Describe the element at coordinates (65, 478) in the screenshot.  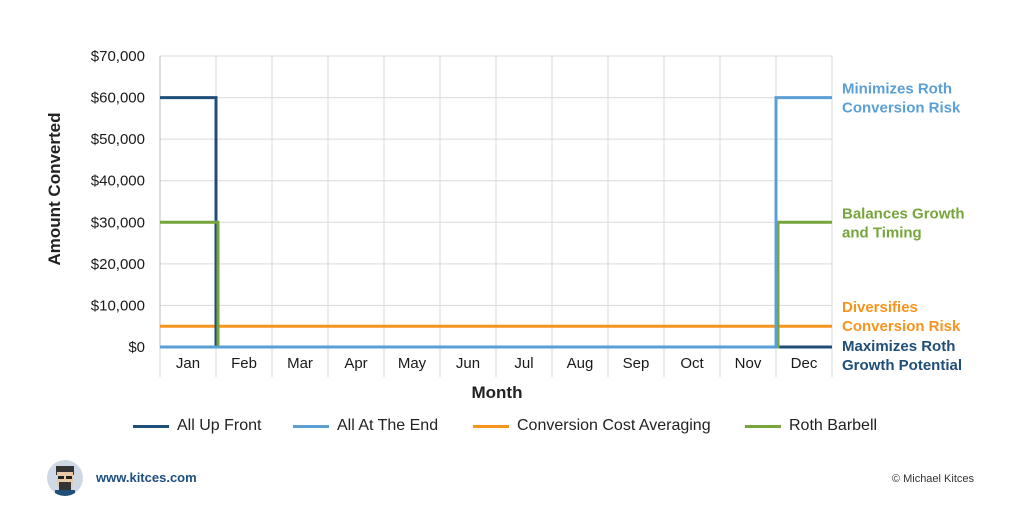
I see `avatar` at that location.